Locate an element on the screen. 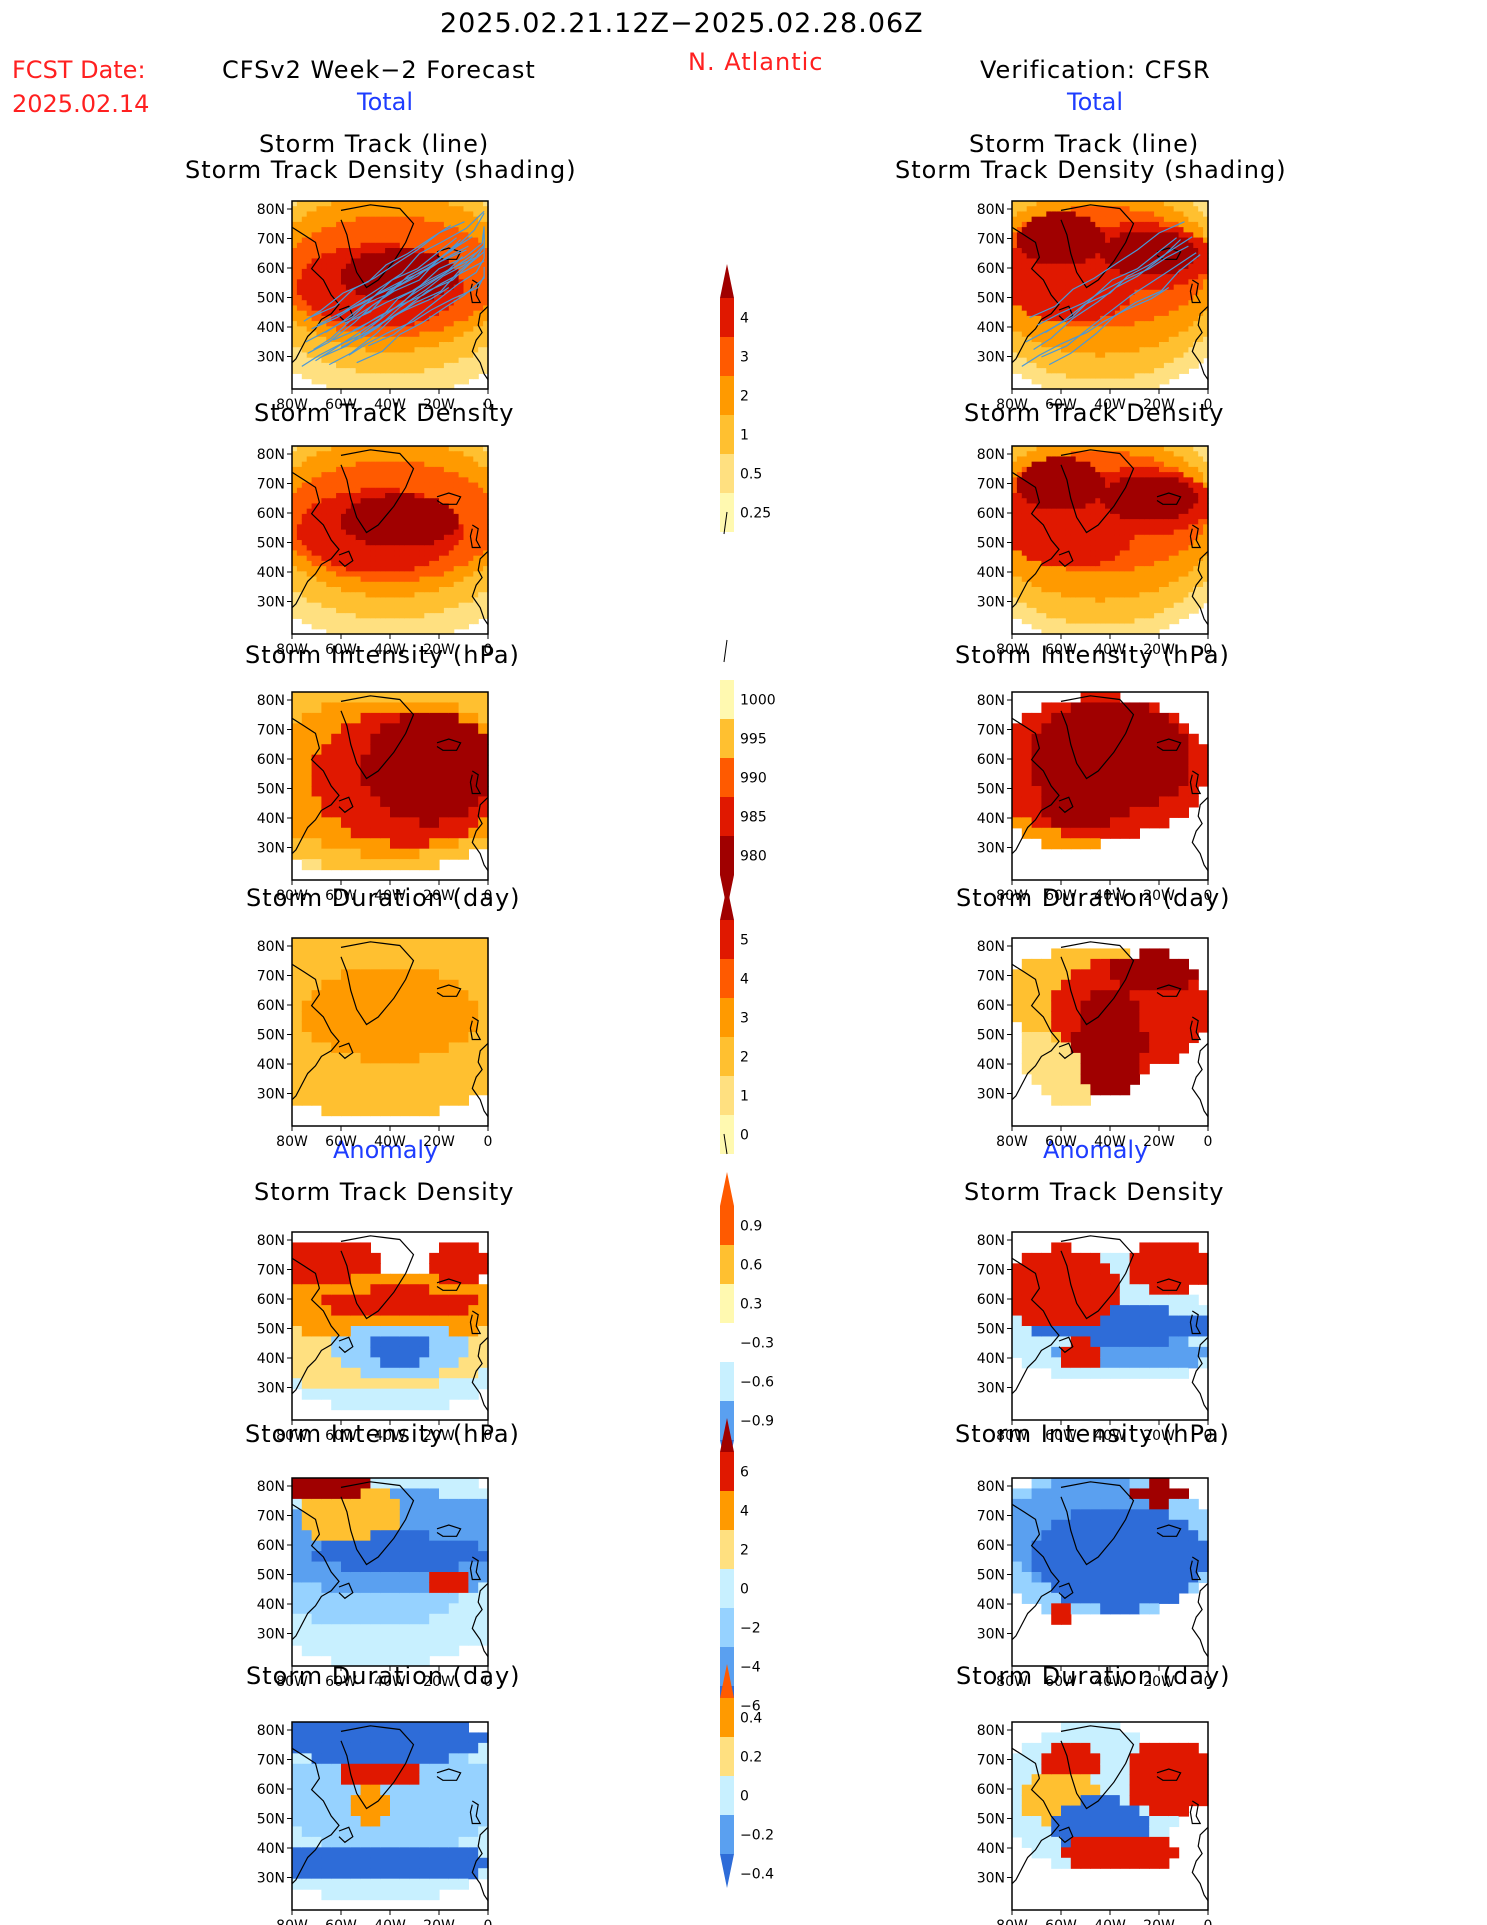 The image size is (1487, 1925). lat-label: 30N is located at coordinates (271, 603).